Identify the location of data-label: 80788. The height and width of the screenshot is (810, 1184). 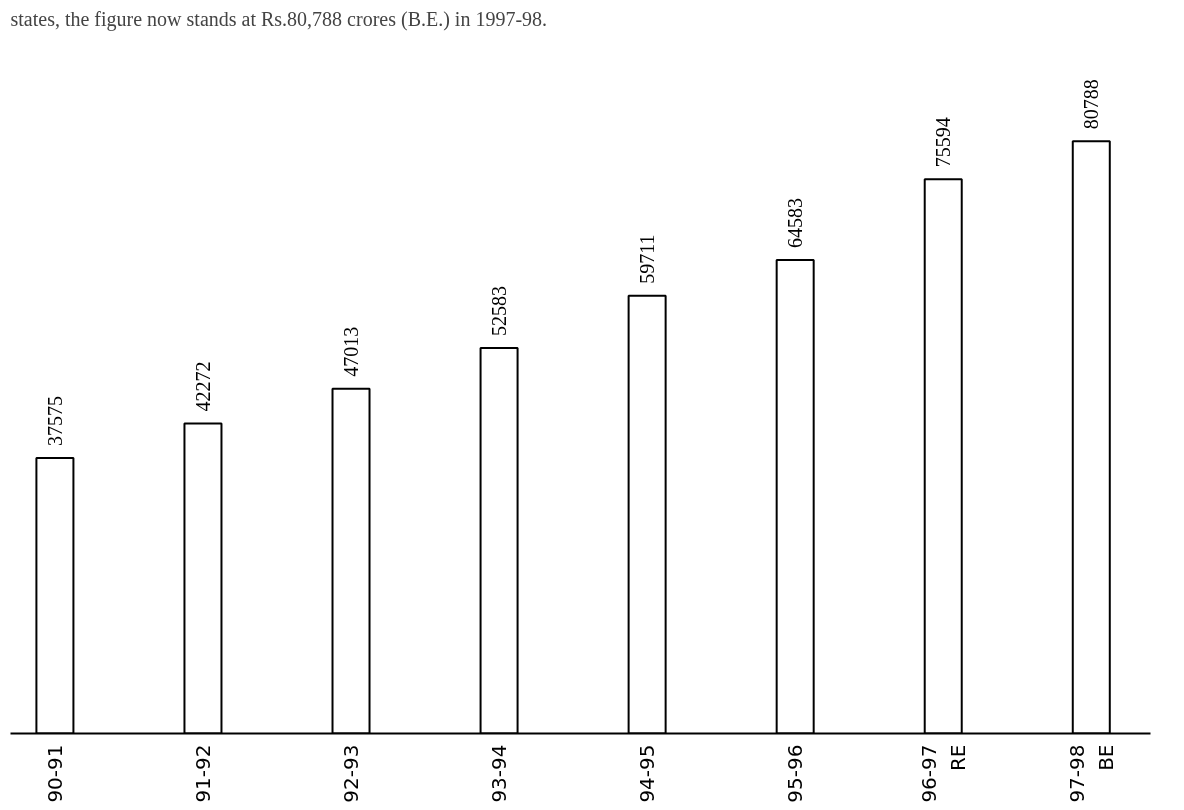
(1091, 104).